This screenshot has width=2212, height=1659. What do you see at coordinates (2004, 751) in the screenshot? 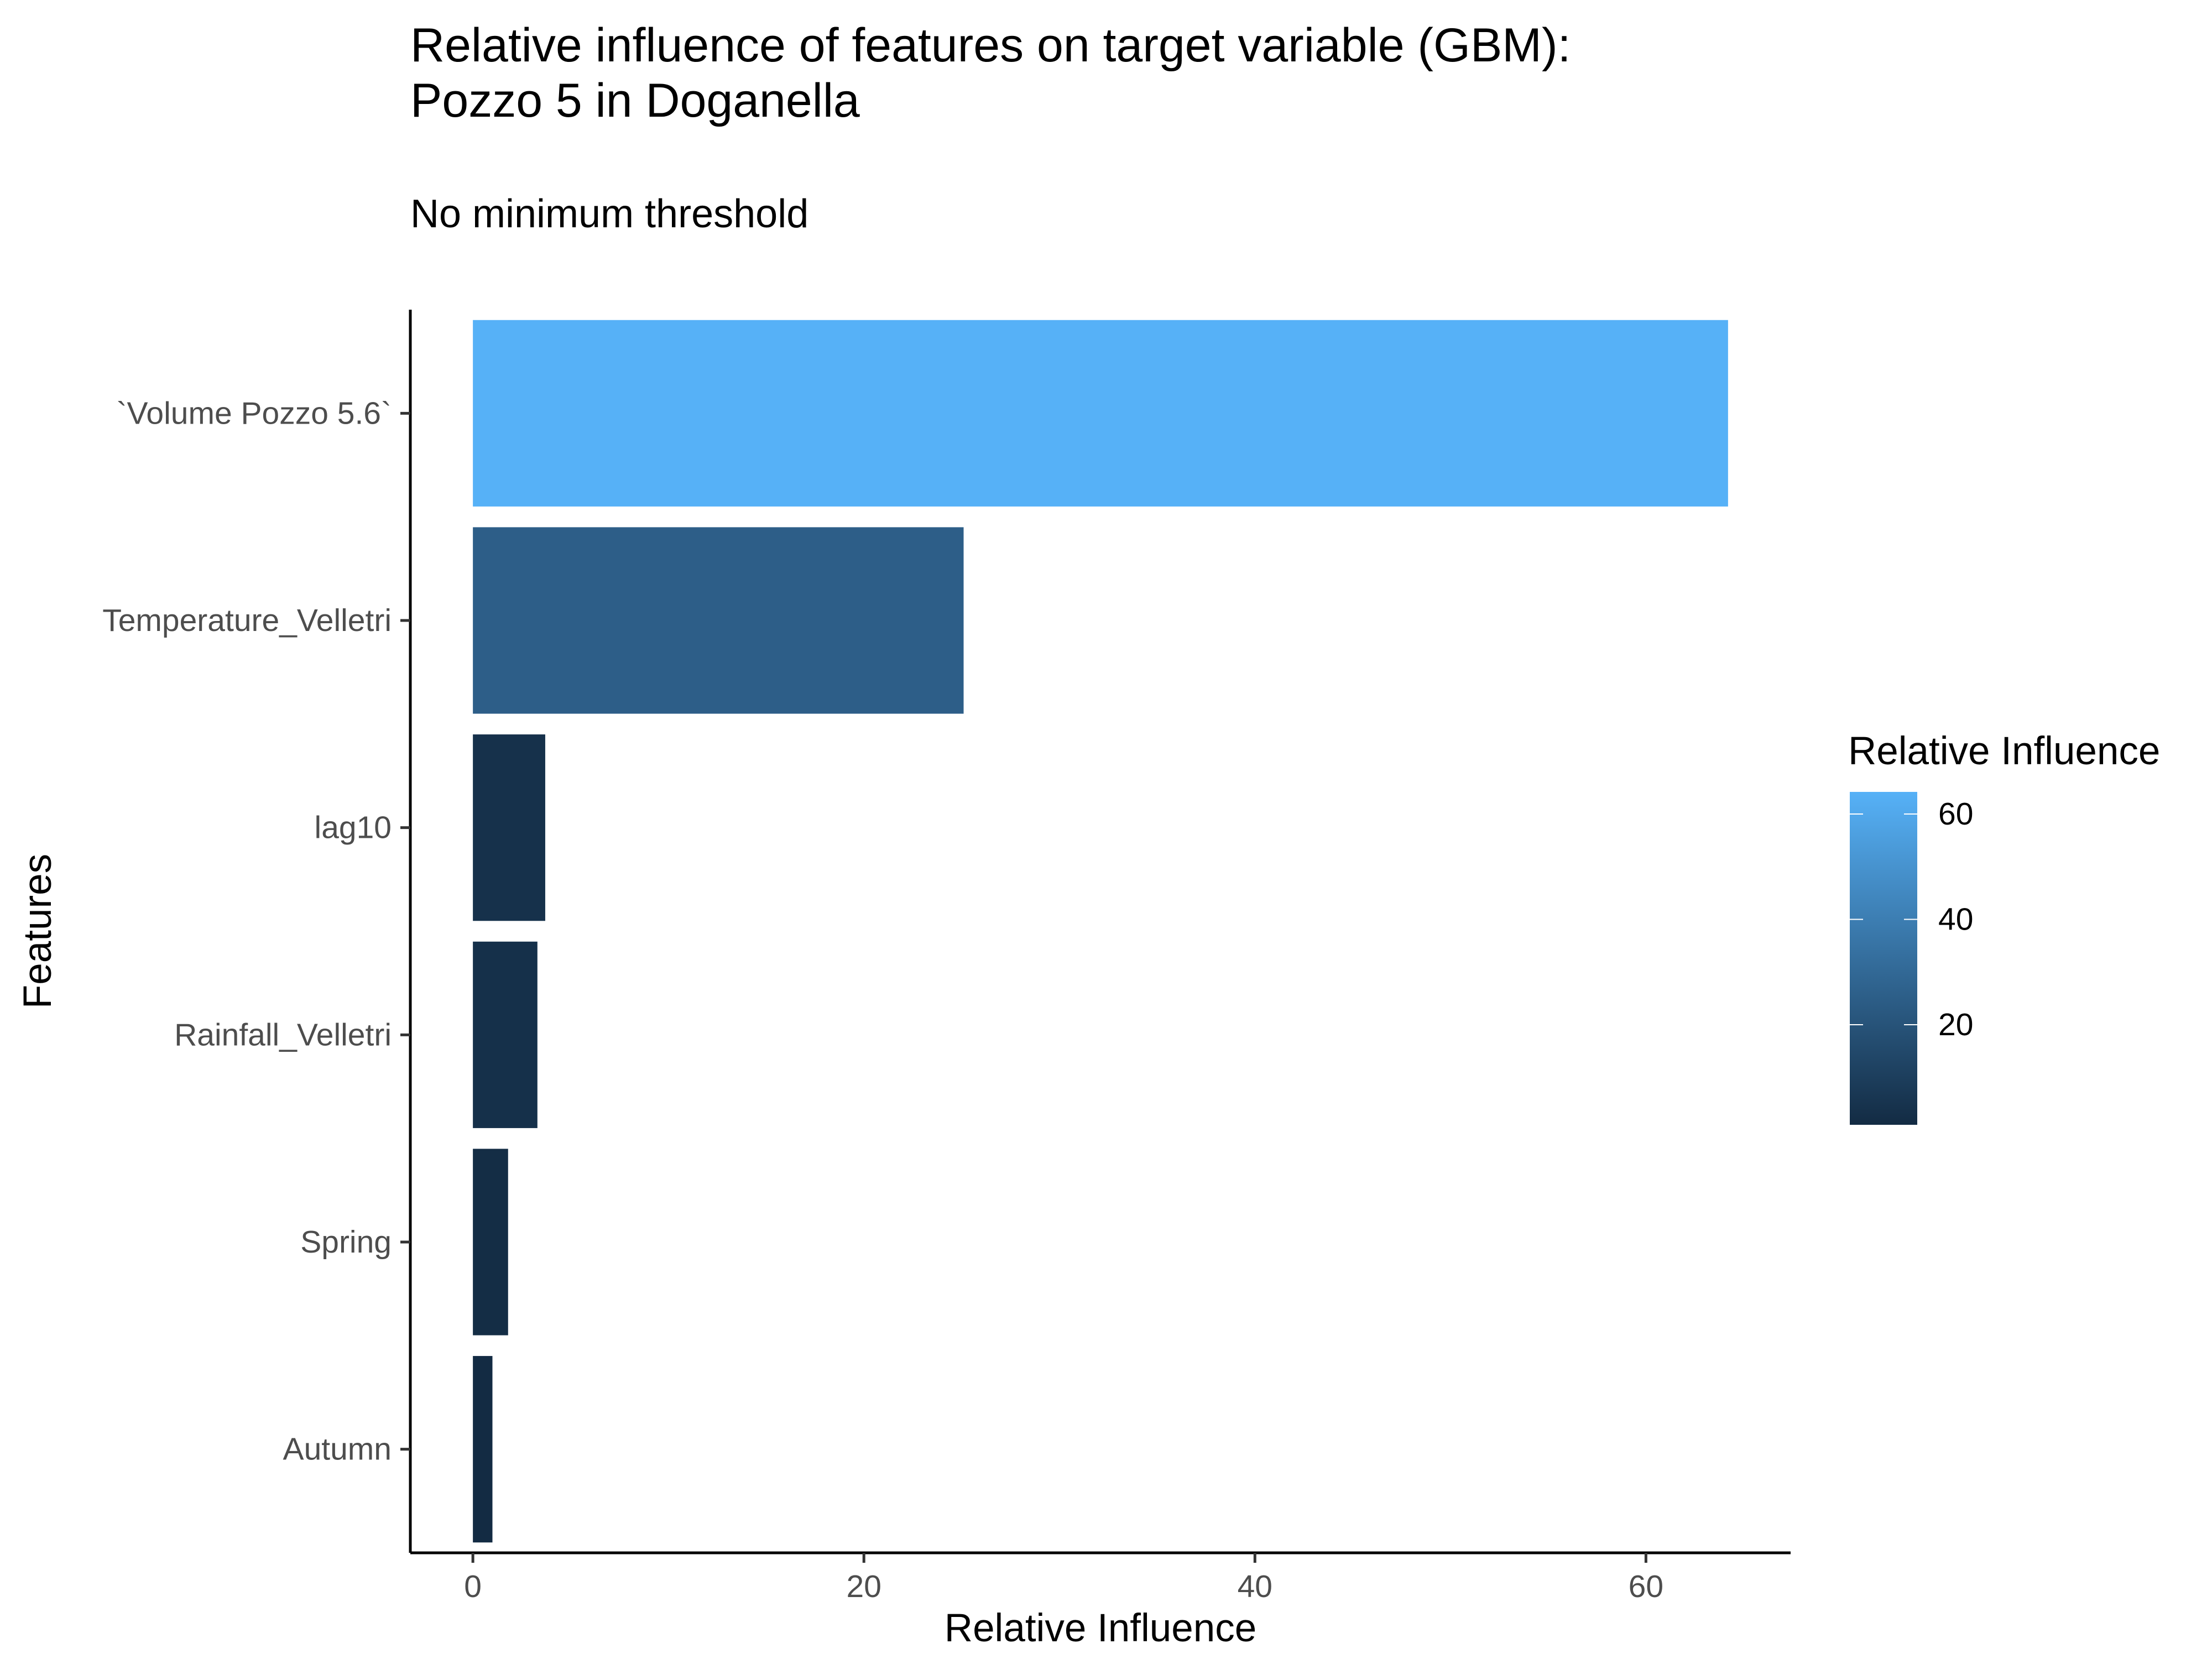
I see `legend-title: Relative Influence` at bounding box center [2004, 751].